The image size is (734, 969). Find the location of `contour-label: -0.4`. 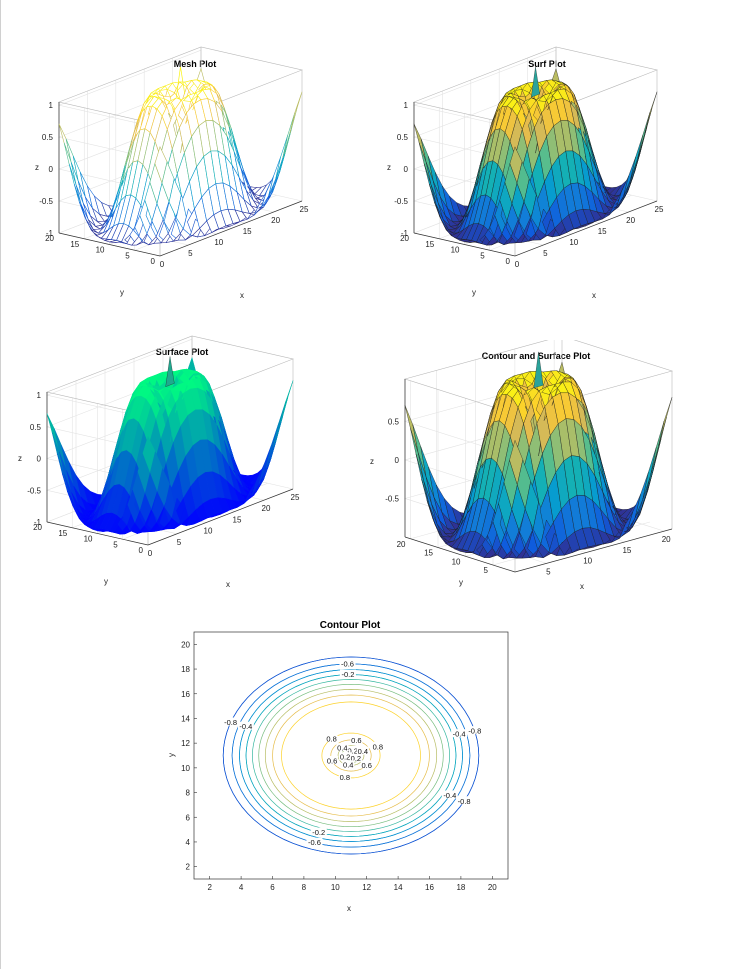

contour-label: -0.4 is located at coordinates (459, 734).